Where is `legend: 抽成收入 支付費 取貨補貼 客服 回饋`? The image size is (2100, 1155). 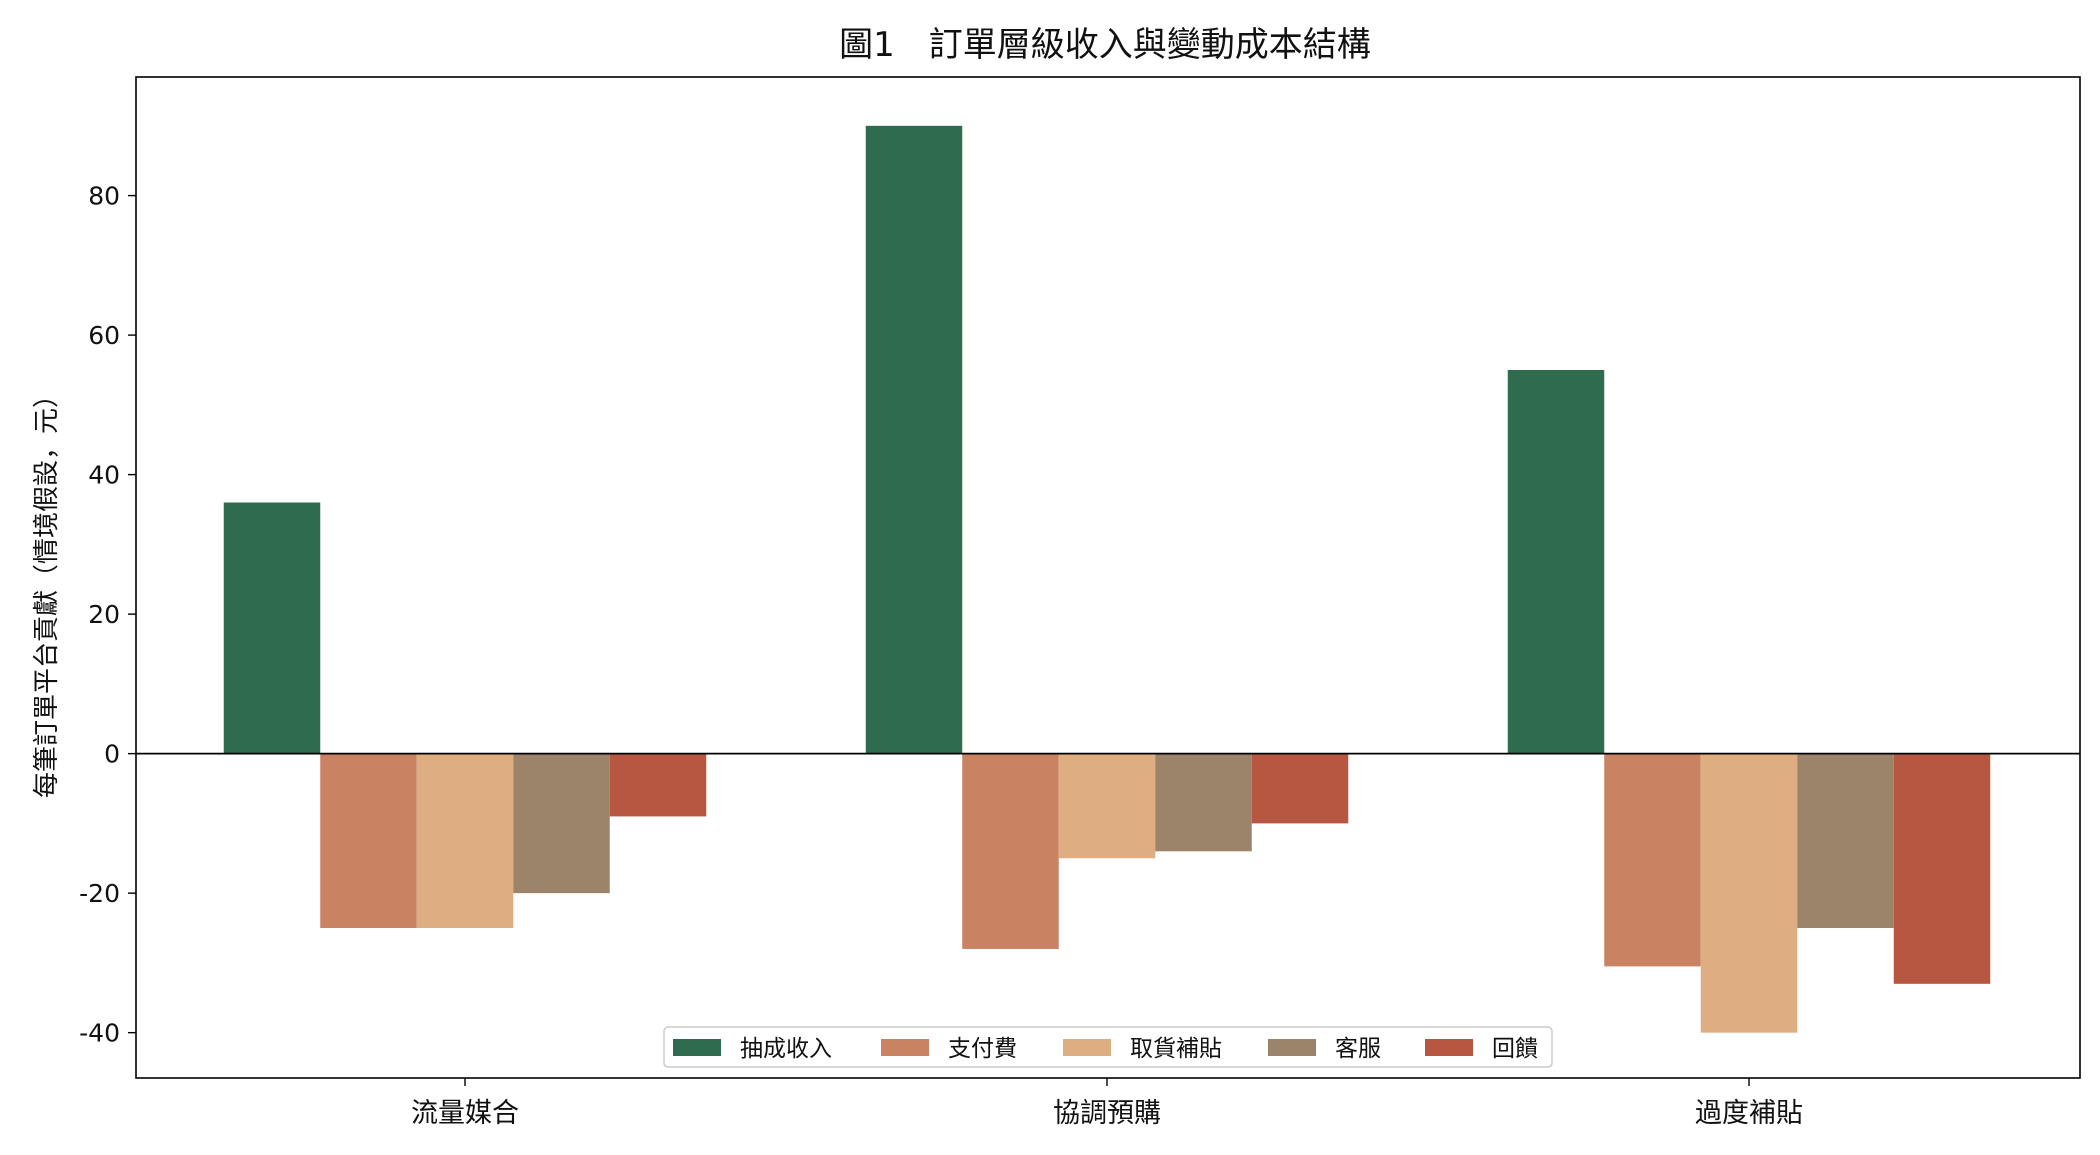 legend: 抽成收入 支付費 取貨補貼 客服 回饋 is located at coordinates (1108, 1047).